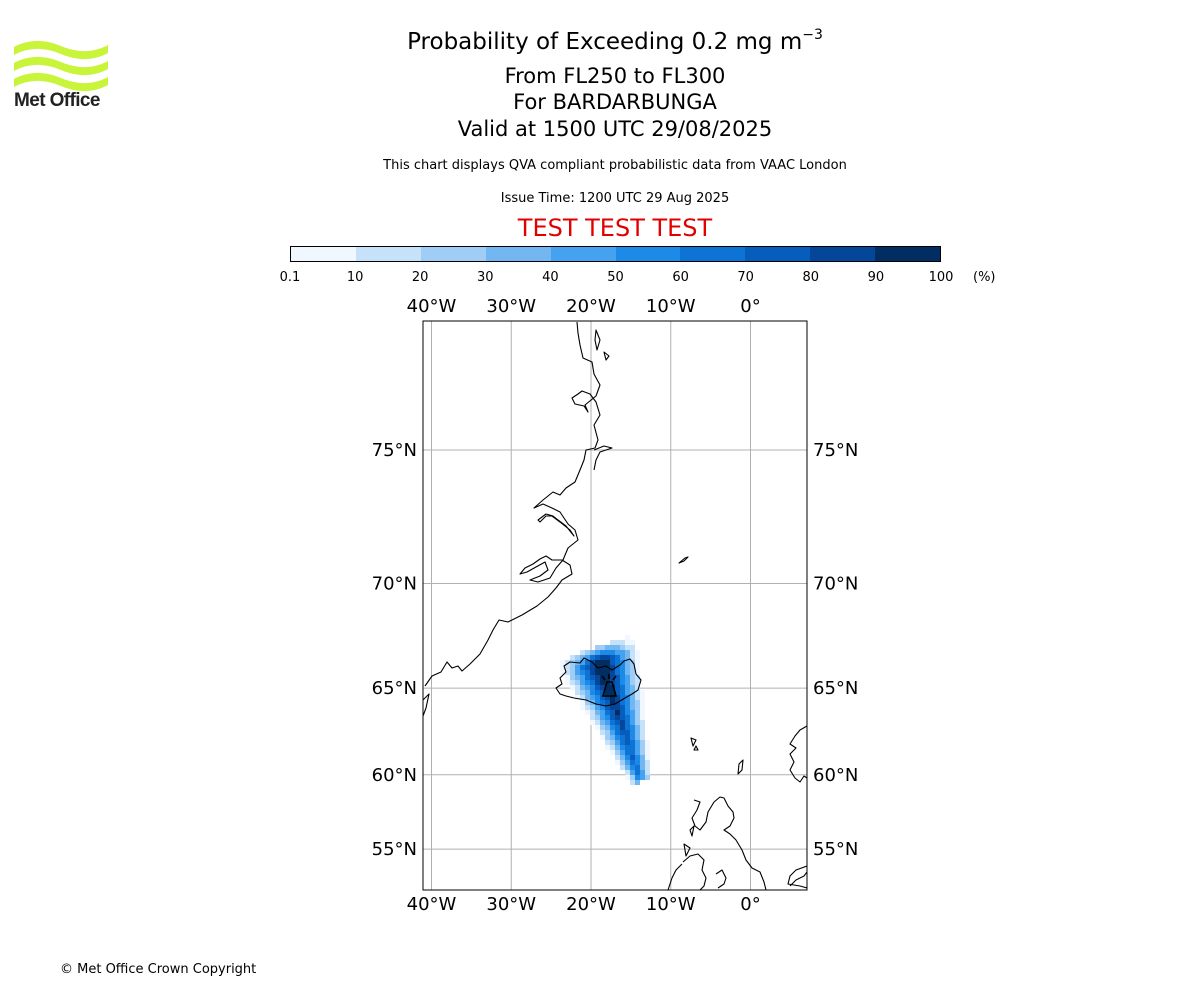 This screenshot has height=1000, width=1200. What do you see at coordinates (750, 306) in the screenshot?
I see `longitude-label-top: 0°` at bounding box center [750, 306].